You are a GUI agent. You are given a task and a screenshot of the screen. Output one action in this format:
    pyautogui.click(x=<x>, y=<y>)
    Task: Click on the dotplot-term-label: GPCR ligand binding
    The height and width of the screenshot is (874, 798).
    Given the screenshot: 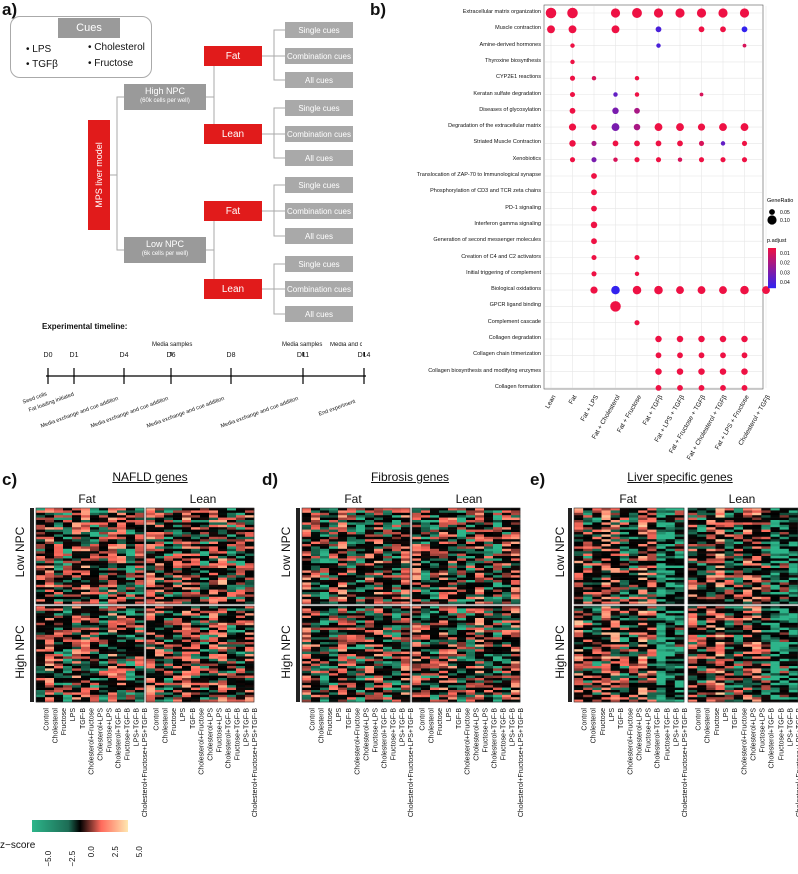 What is the action you would take?
    pyautogui.click(x=515, y=305)
    